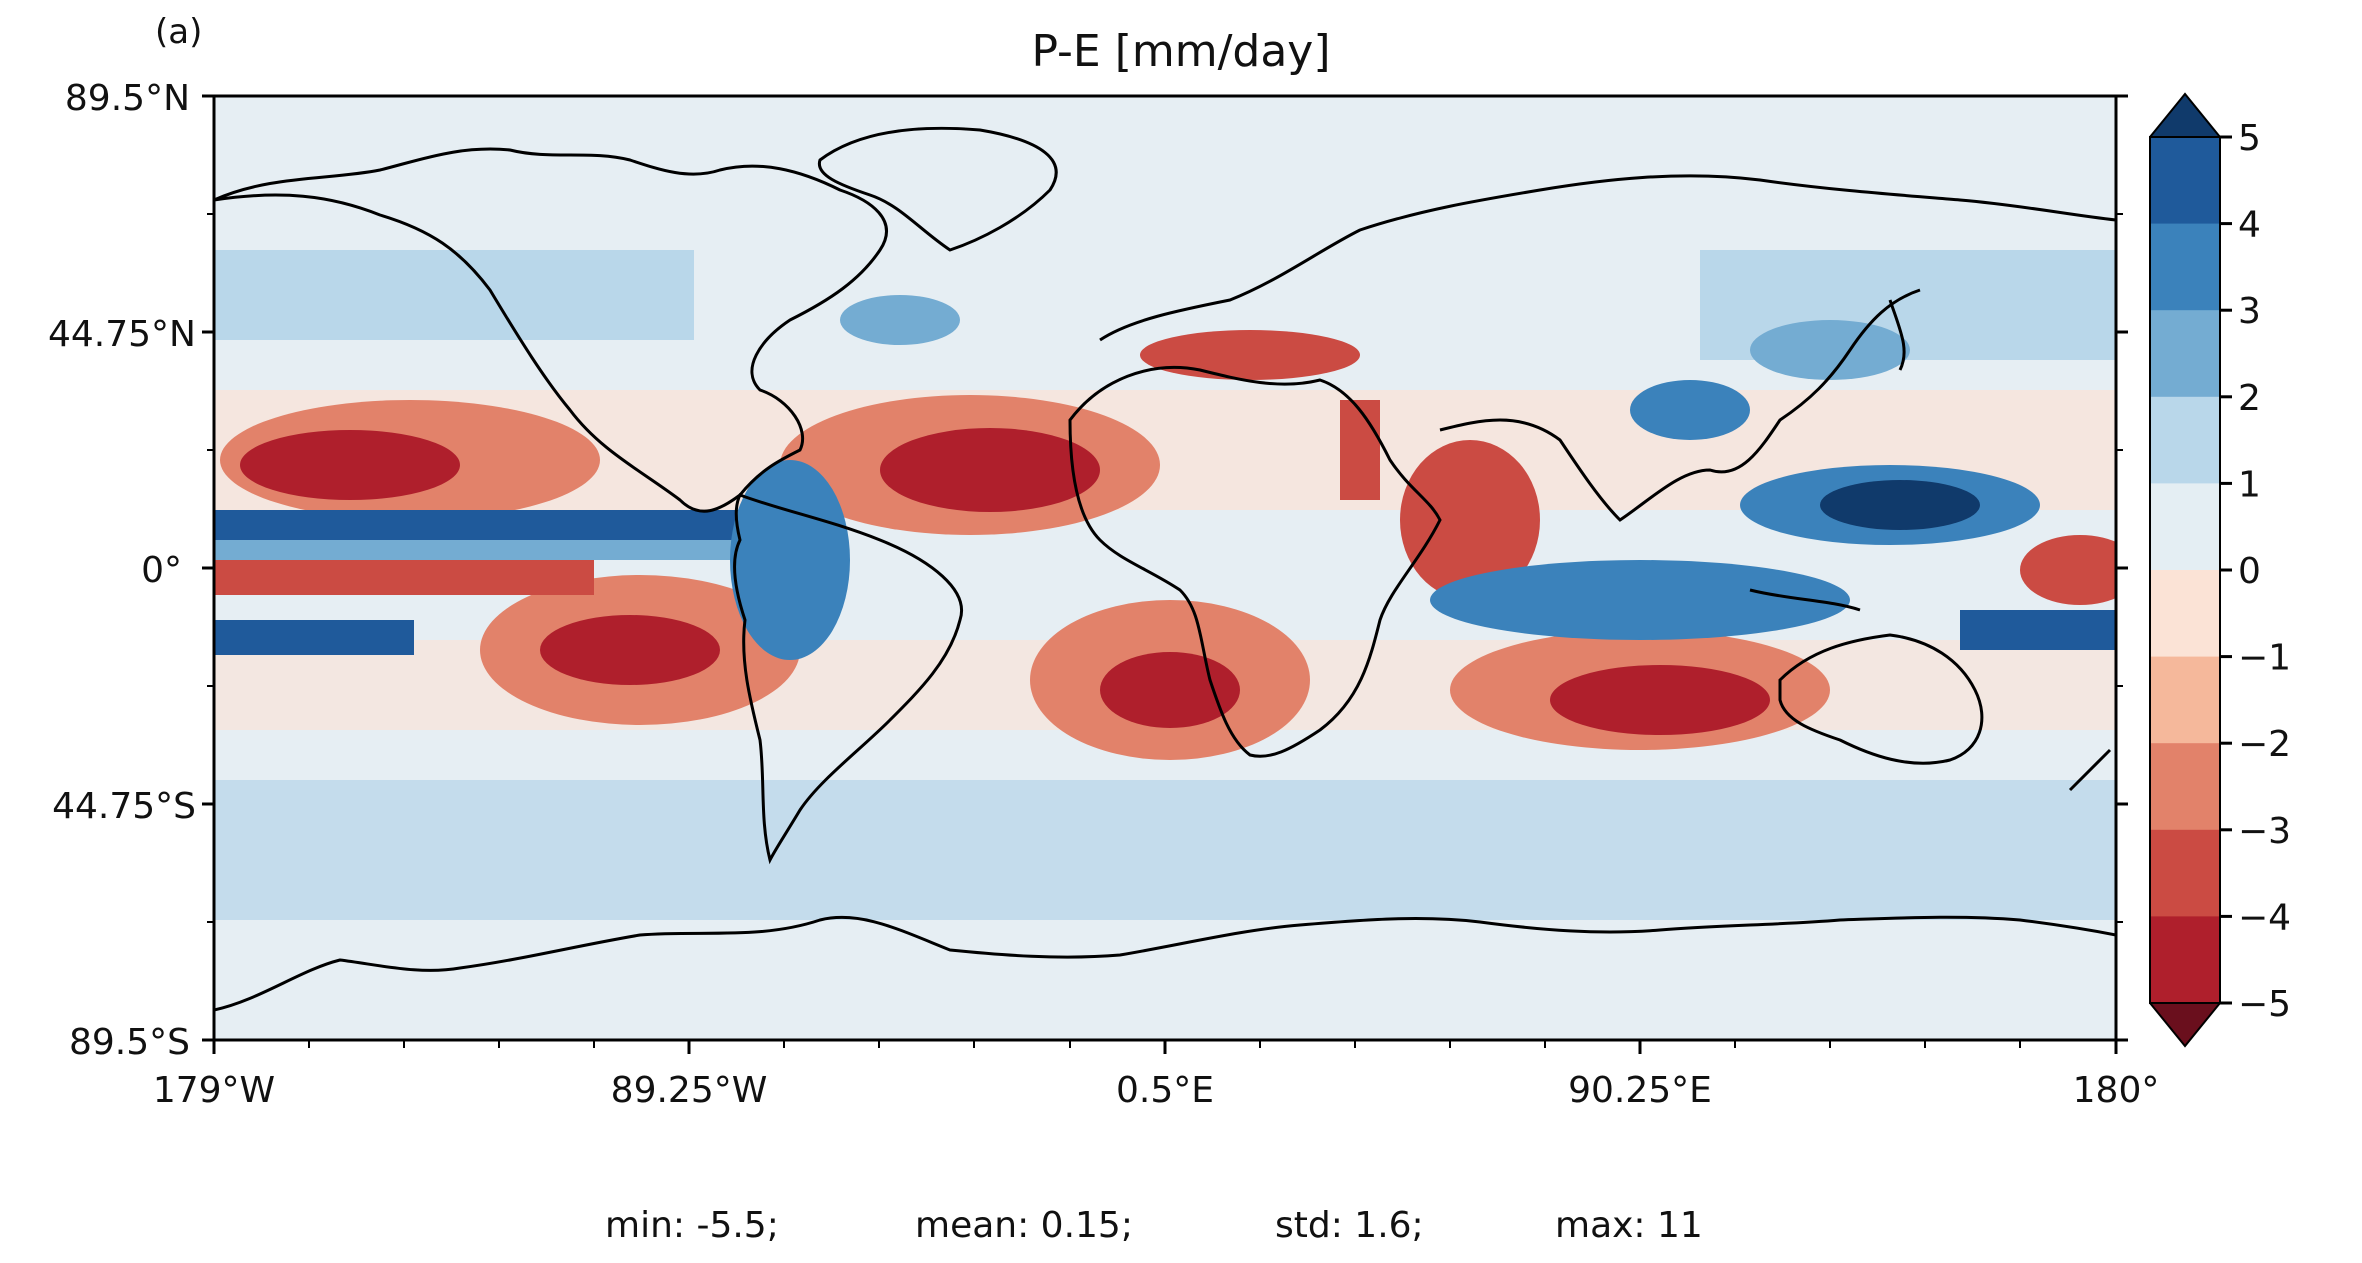 This screenshot has width=2362, height=1263. I want to click on stat-min: min: -5.5;, so click(692, 1225).